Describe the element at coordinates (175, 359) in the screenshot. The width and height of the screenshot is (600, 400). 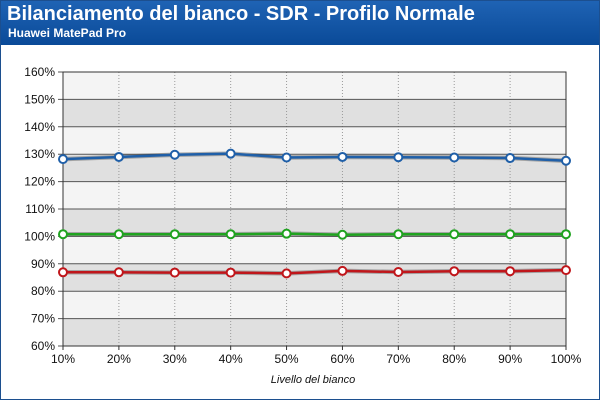
I see `x-tick-label: 30%` at that location.